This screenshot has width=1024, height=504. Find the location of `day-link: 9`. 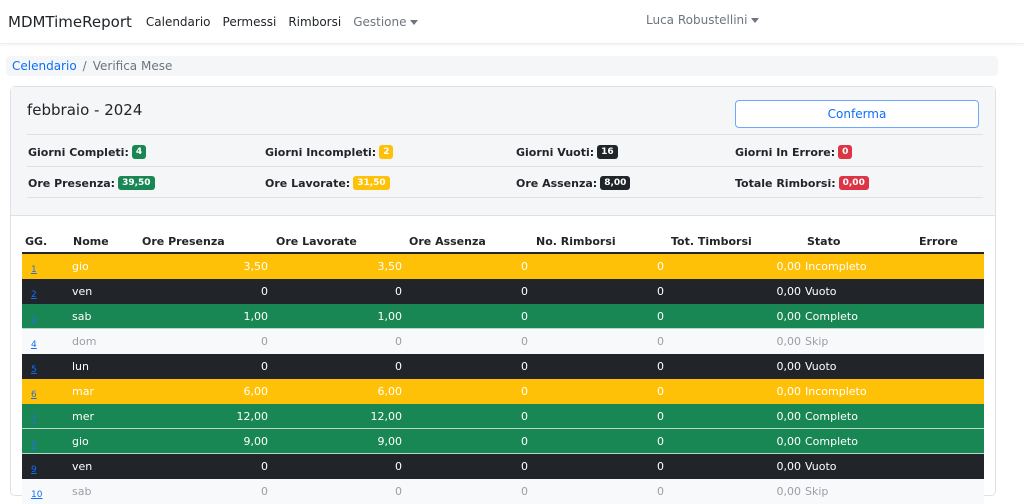

day-link: 9 is located at coordinates (34, 468).